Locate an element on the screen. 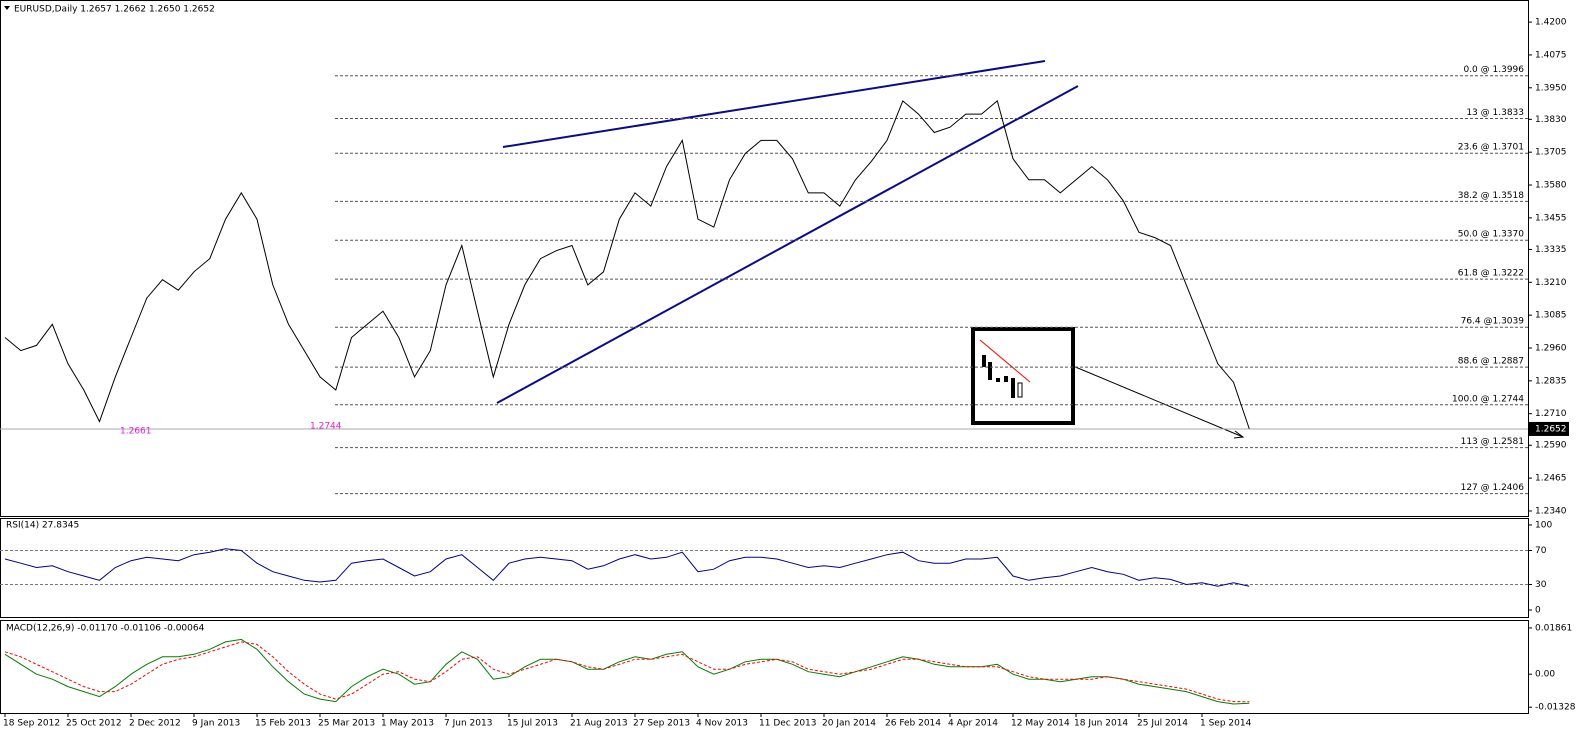 This screenshot has height=745, width=1596. x-tick-label: 12 May 2014 is located at coordinates (1040, 724).